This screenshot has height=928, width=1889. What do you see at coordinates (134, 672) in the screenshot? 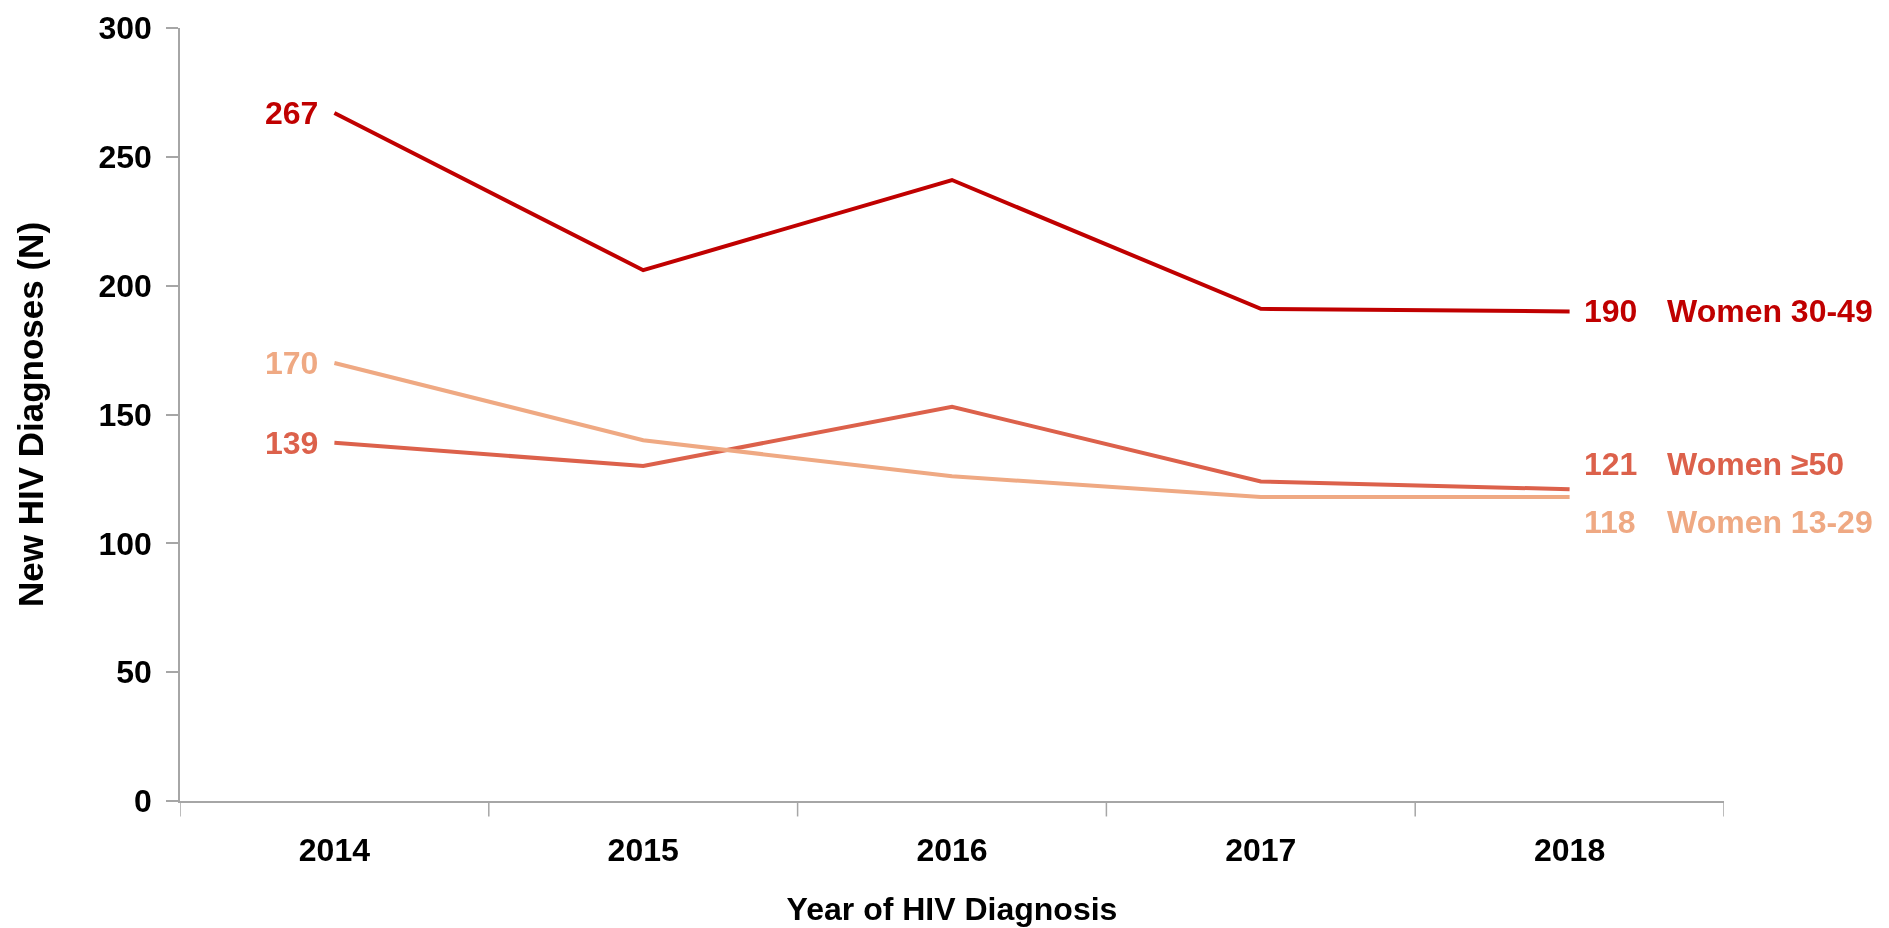
I see `y-tick-label: 50` at bounding box center [134, 672].